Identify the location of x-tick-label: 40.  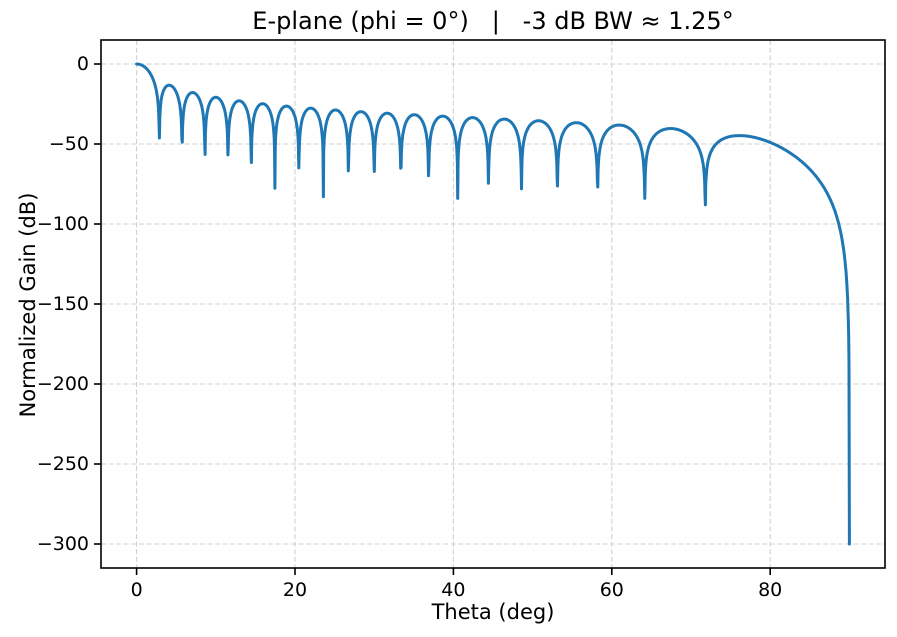
(453, 590).